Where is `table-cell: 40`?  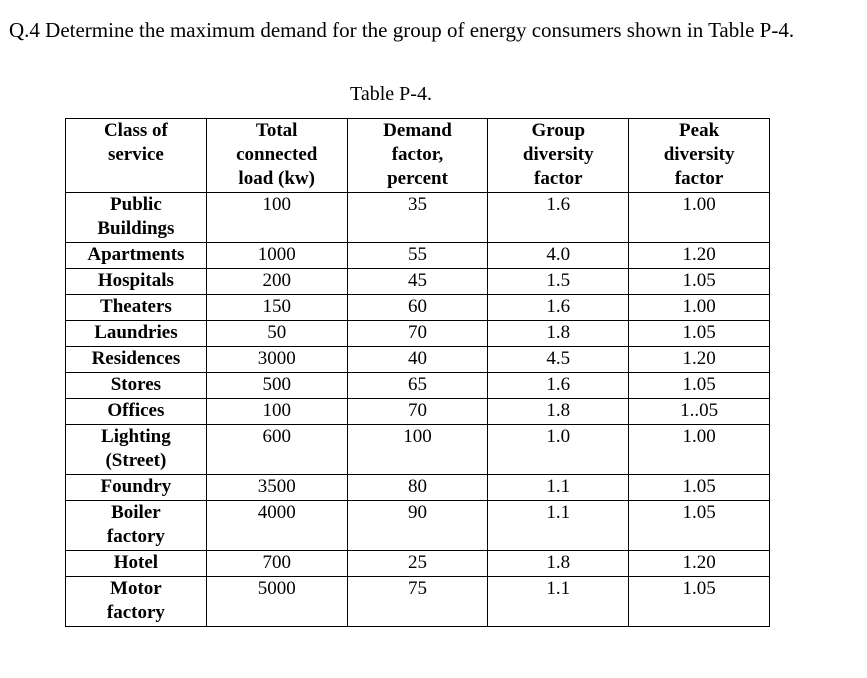
table-cell: 40 is located at coordinates (417, 359).